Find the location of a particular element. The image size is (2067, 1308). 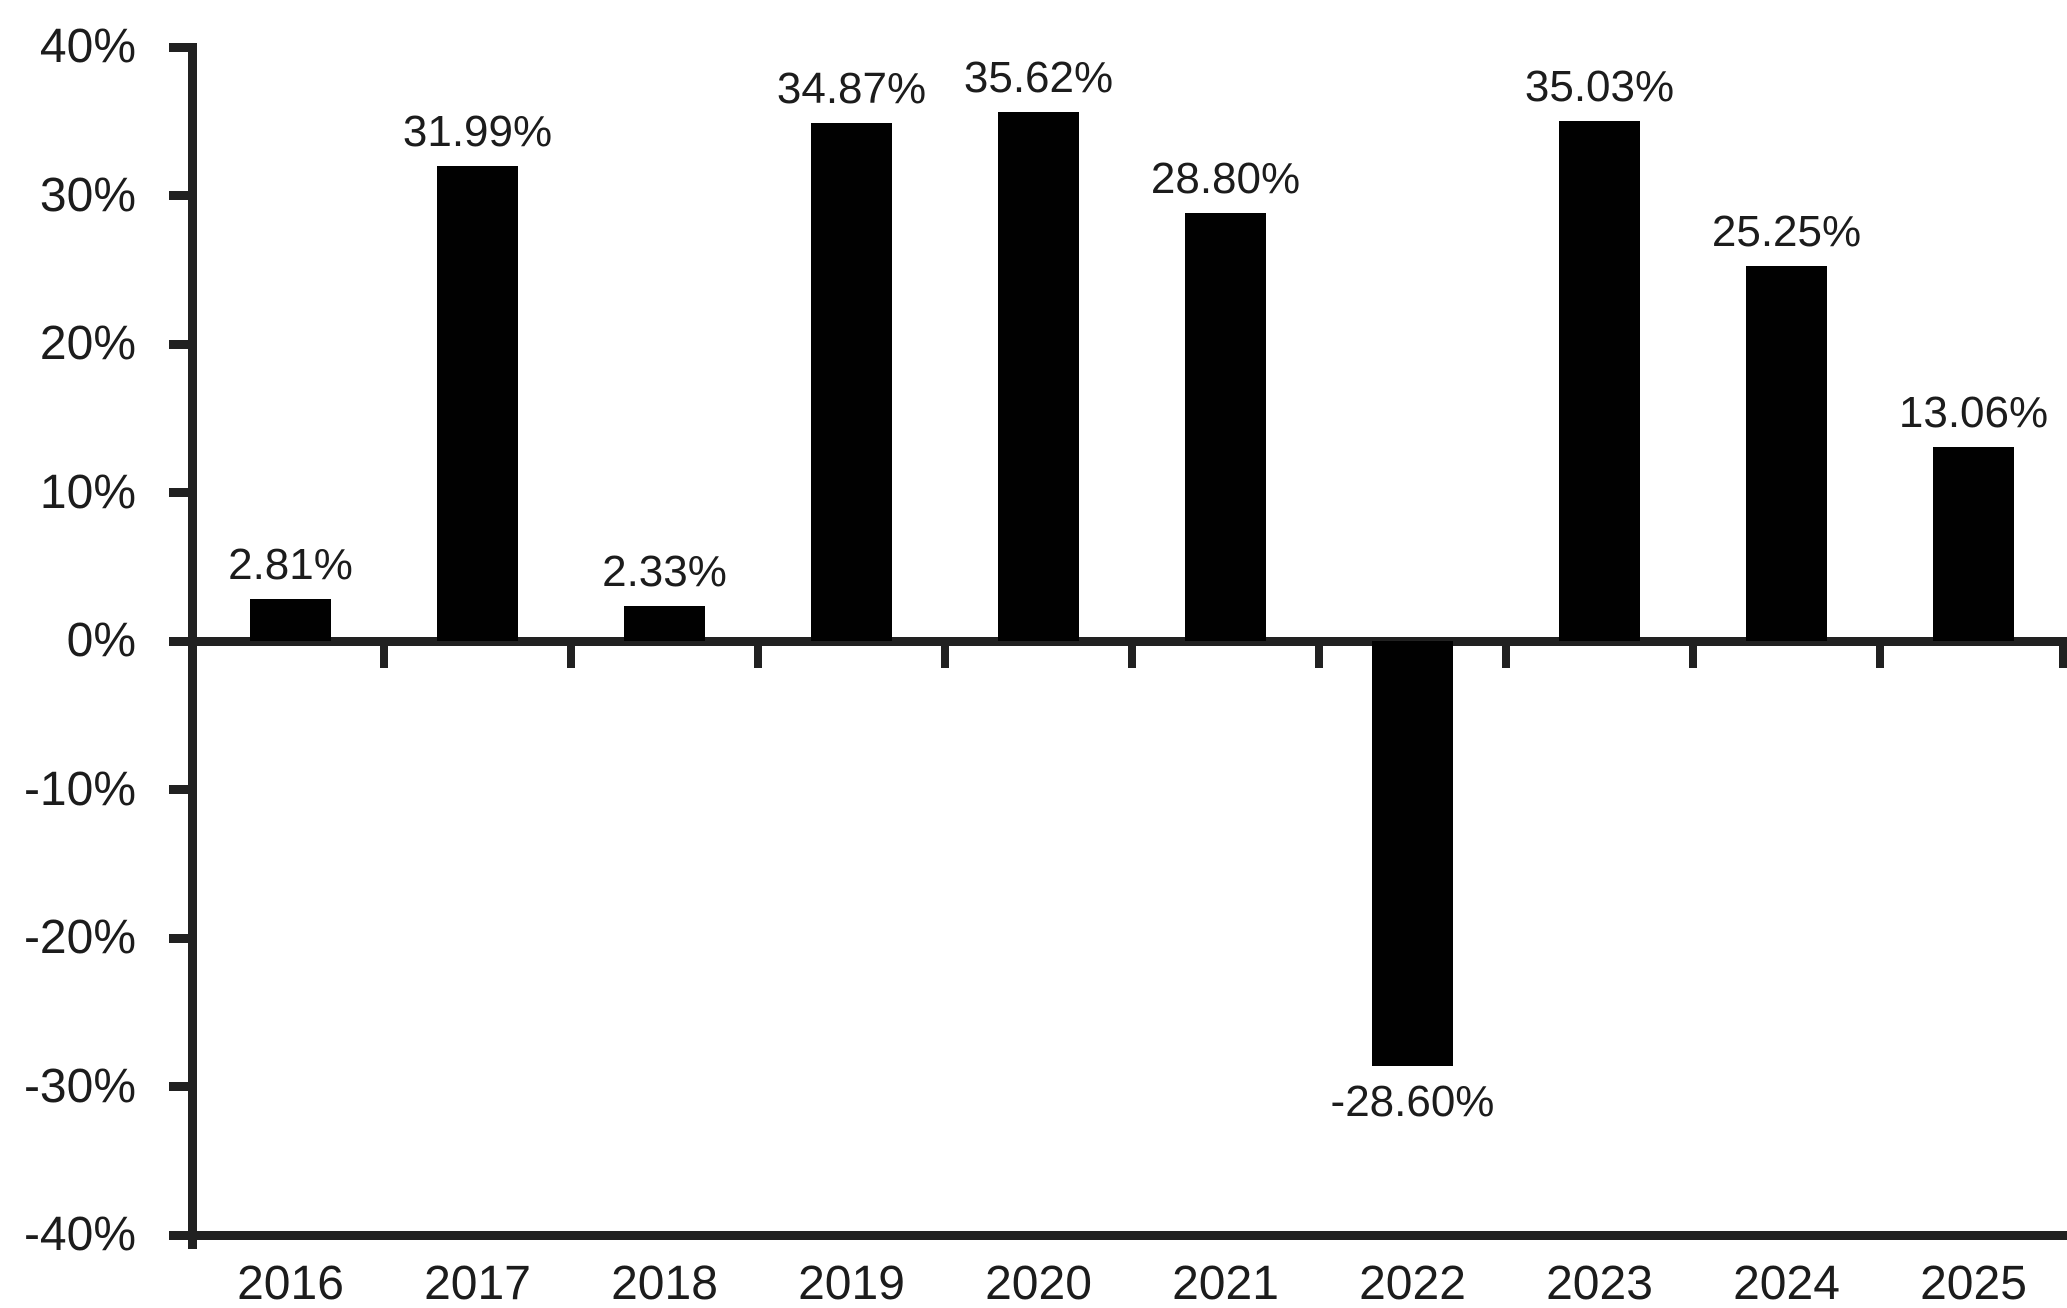

bar-value-label: 13.06% is located at coordinates (1973, 413).